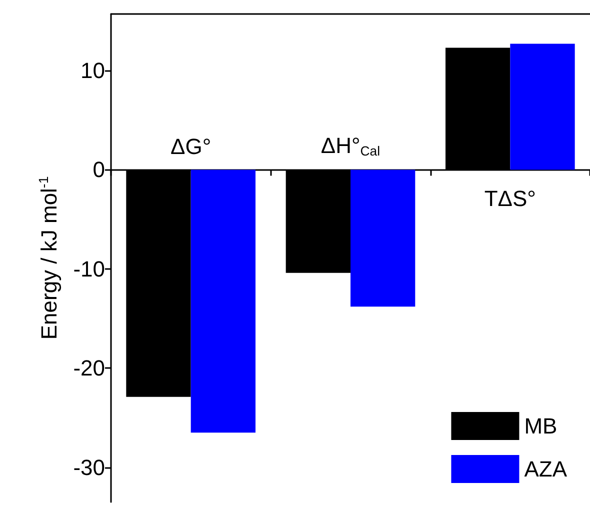  What do you see at coordinates (89, 467) in the screenshot?
I see `y-tick-label: -30` at bounding box center [89, 467].